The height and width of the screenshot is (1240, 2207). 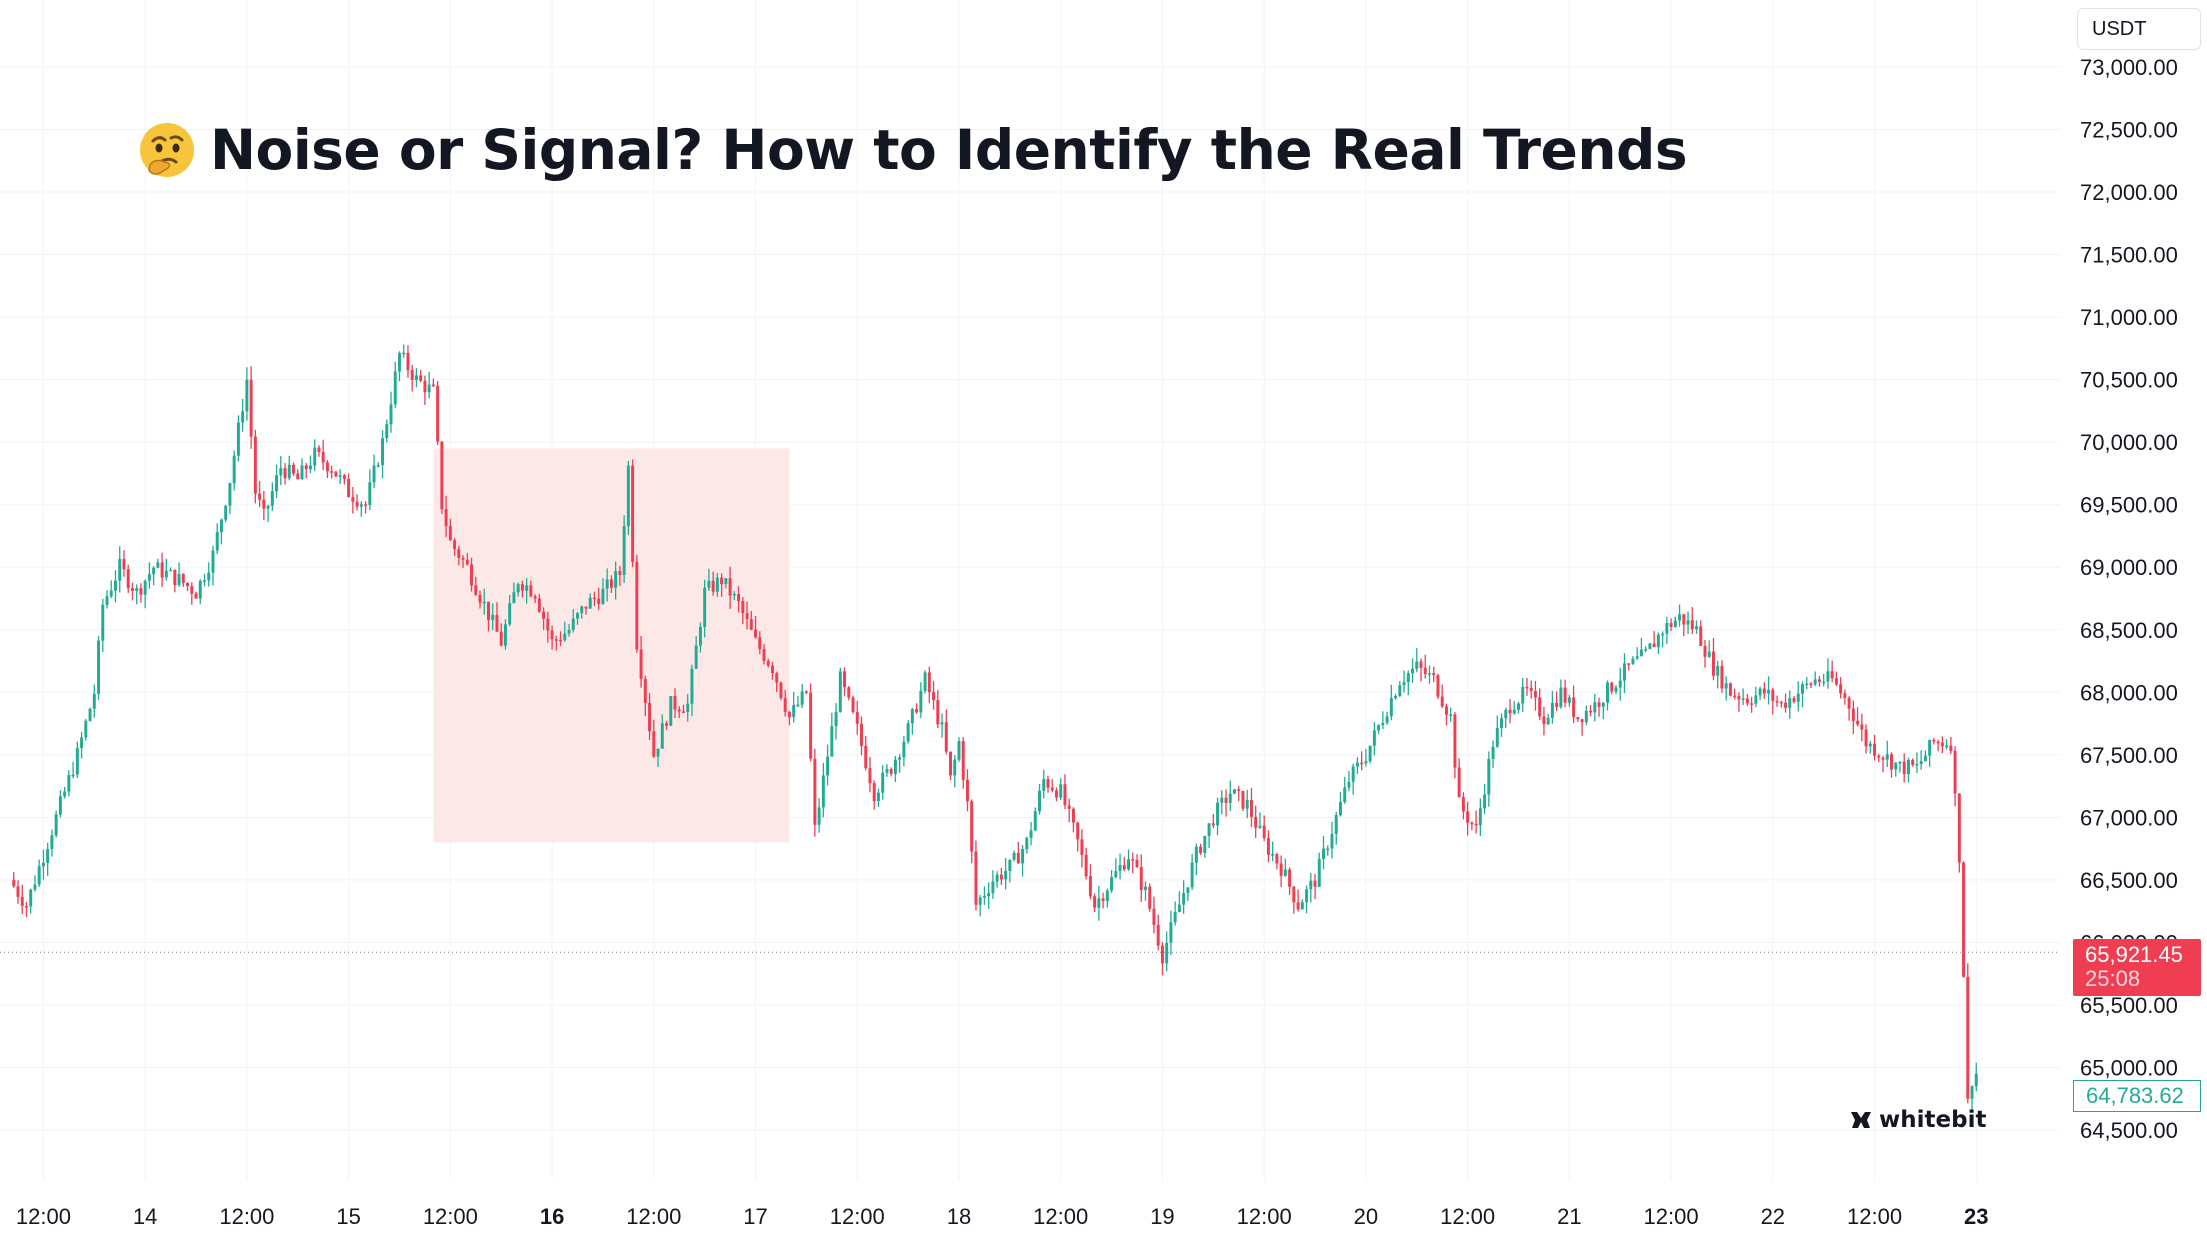 What do you see at coordinates (2129, 67) in the screenshot?
I see `price-tick-label: 73,000.00` at bounding box center [2129, 67].